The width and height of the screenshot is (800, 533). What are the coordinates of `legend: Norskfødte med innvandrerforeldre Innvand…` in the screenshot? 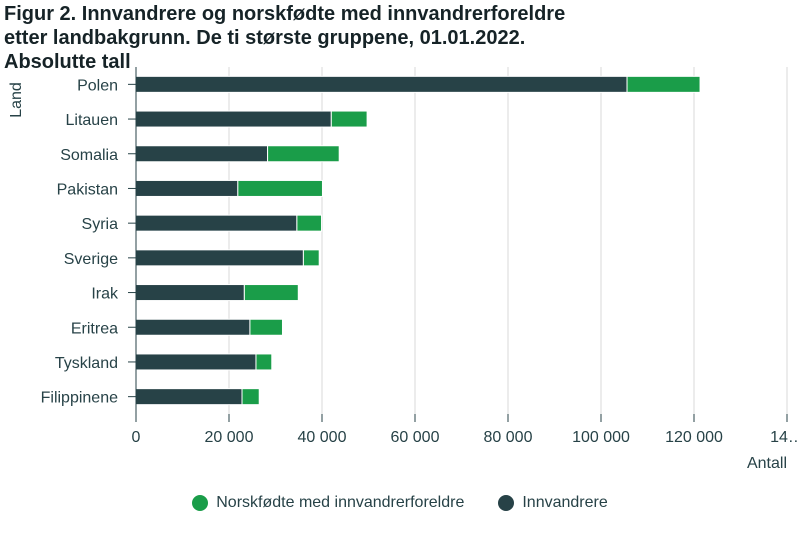 It's located at (400, 503).